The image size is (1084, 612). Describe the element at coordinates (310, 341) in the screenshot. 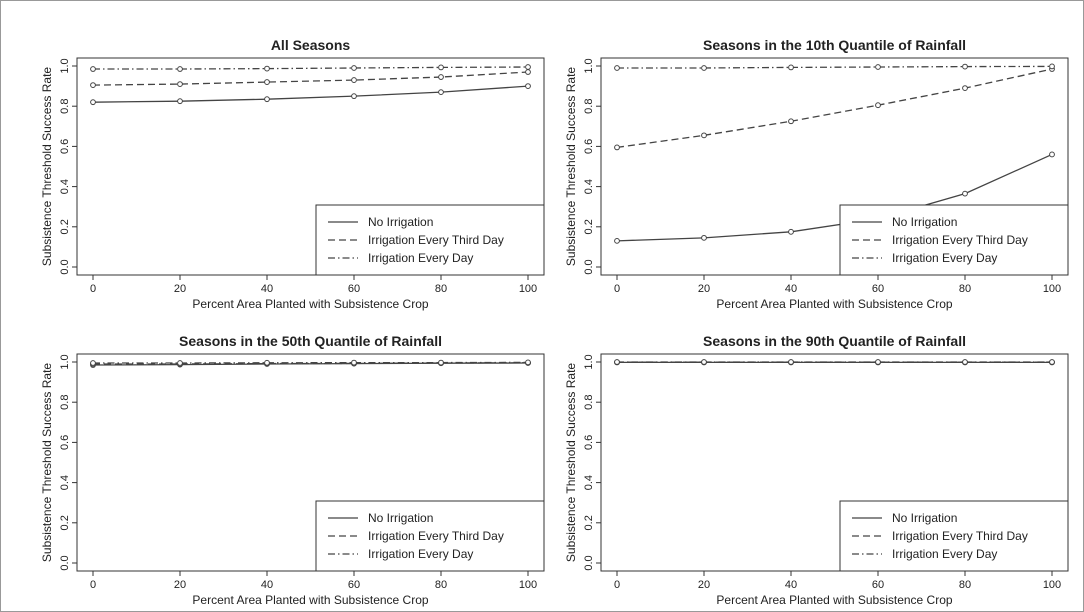

I see `chart-title: Seasons in the 50th Quantile of Rainfall` at that location.